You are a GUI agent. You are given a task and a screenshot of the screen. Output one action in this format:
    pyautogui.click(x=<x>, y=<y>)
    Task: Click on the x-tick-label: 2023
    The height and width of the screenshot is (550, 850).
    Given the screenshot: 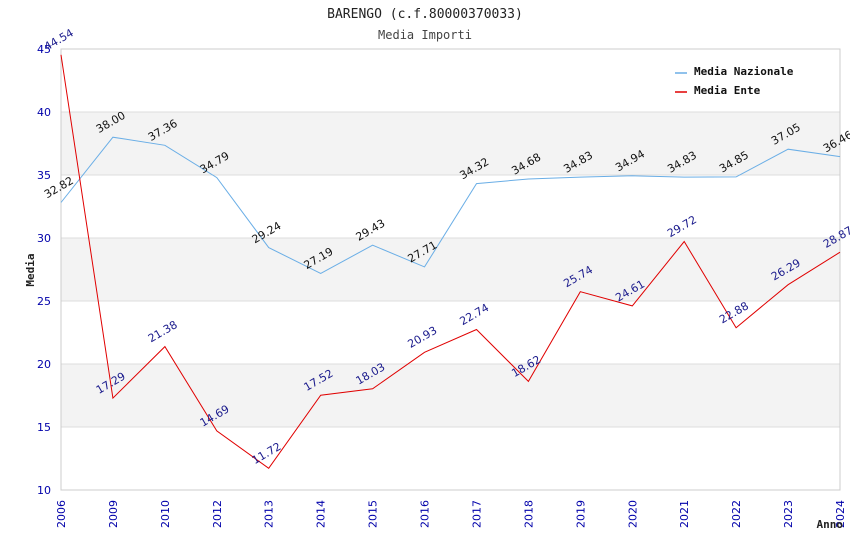 What is the action you would take?
    pyautogui.click(x=788, y=514)
    